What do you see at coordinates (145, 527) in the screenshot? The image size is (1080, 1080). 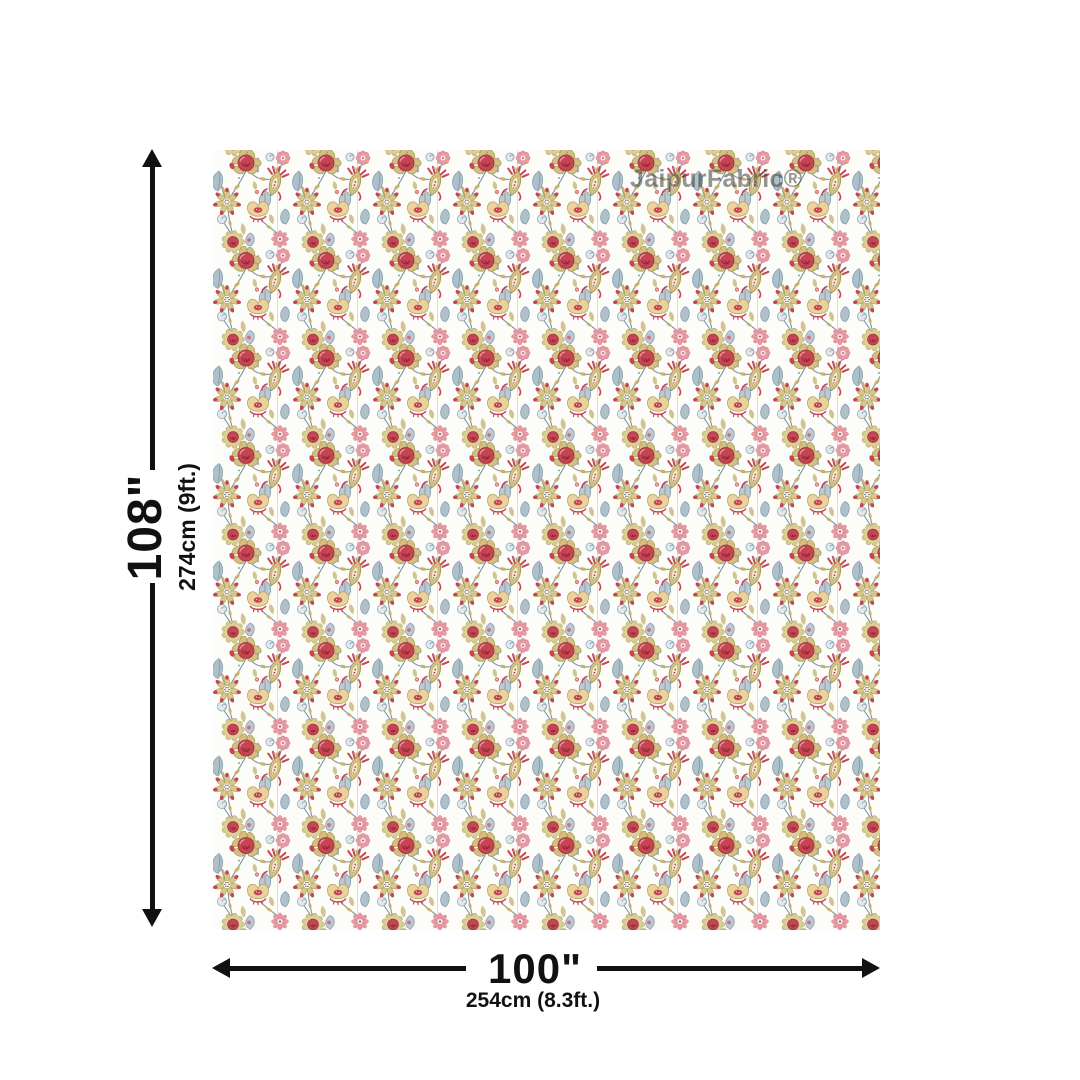 I see `height-label-inches: 108"` at bounding box center [145, 527].